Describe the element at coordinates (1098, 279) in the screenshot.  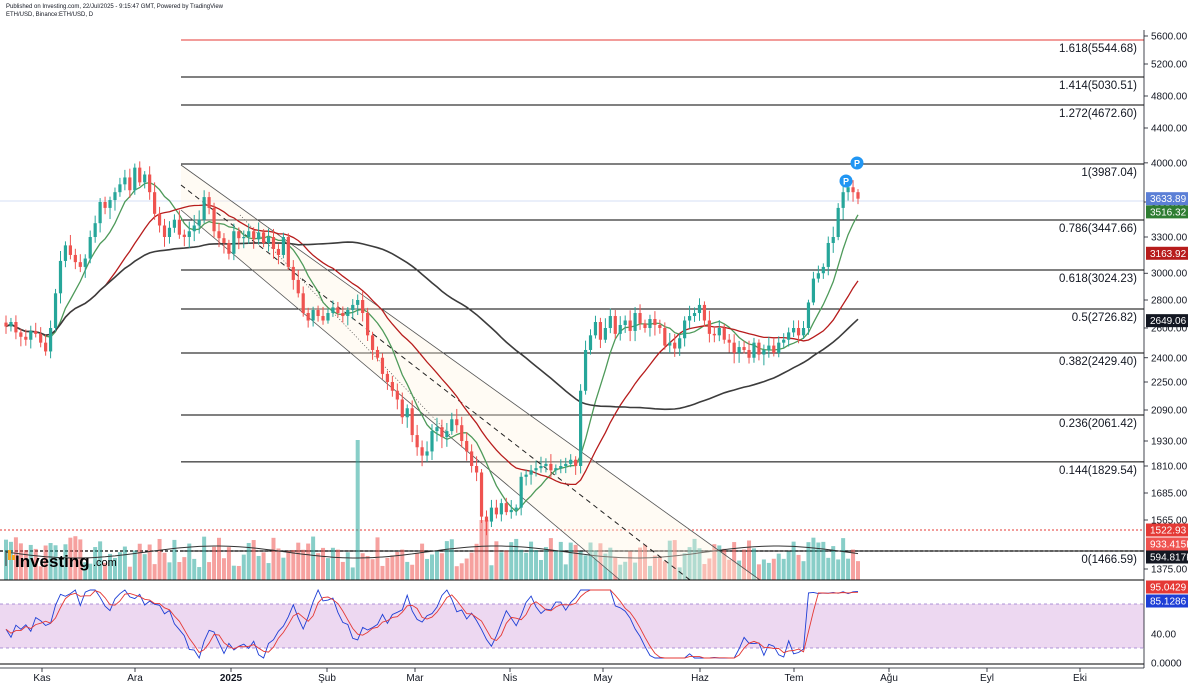
I see `fib-label-0-618-3024-23: 0.618(3024.23)` at that location.